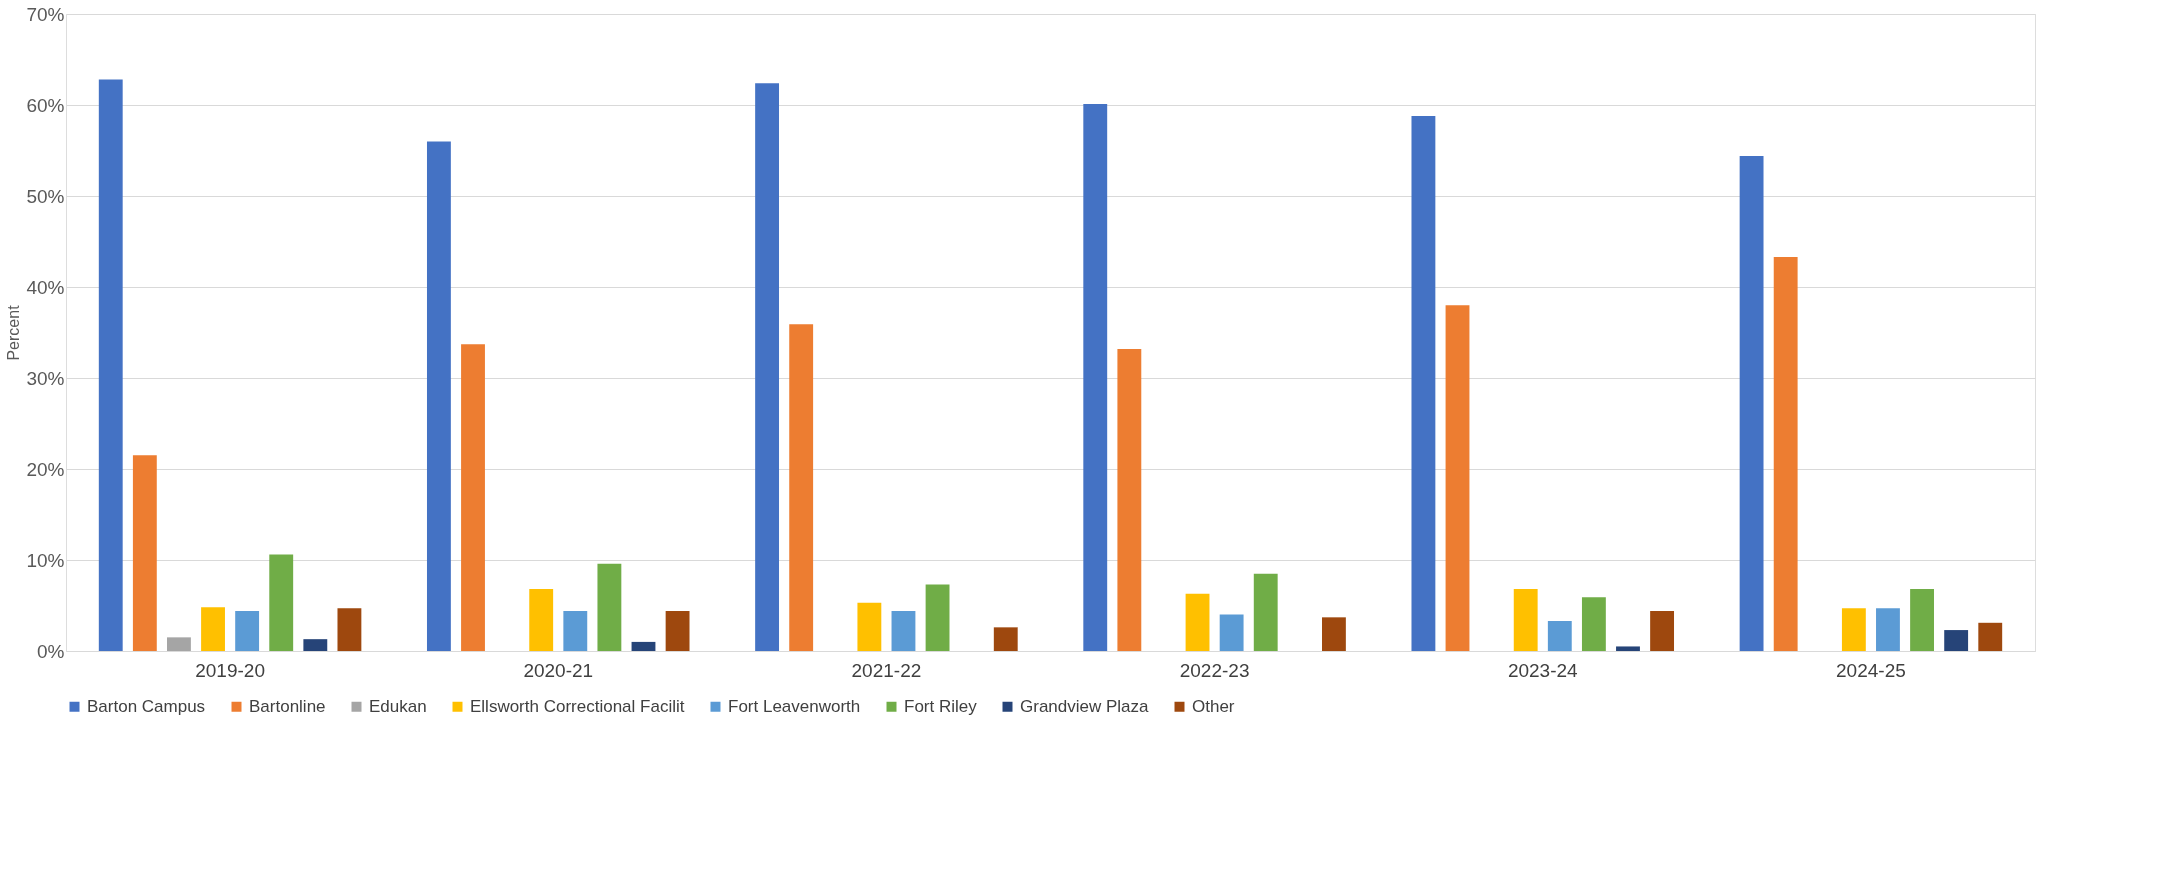 The width and height of the screenshot is (2158, 874). What do you see at coordinates (14, 332) in the screenshot?
I see `y-axis-title: Percent` at bounding box center [14, 332].